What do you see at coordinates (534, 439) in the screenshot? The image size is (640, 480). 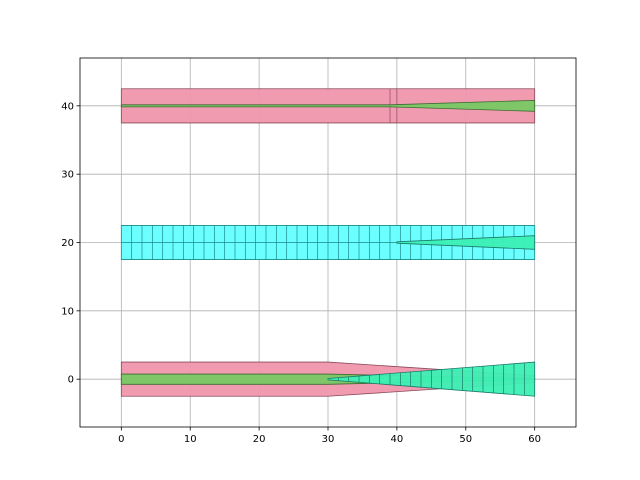 I see `x-tick-label: 60` at bounding box center [534, 439].